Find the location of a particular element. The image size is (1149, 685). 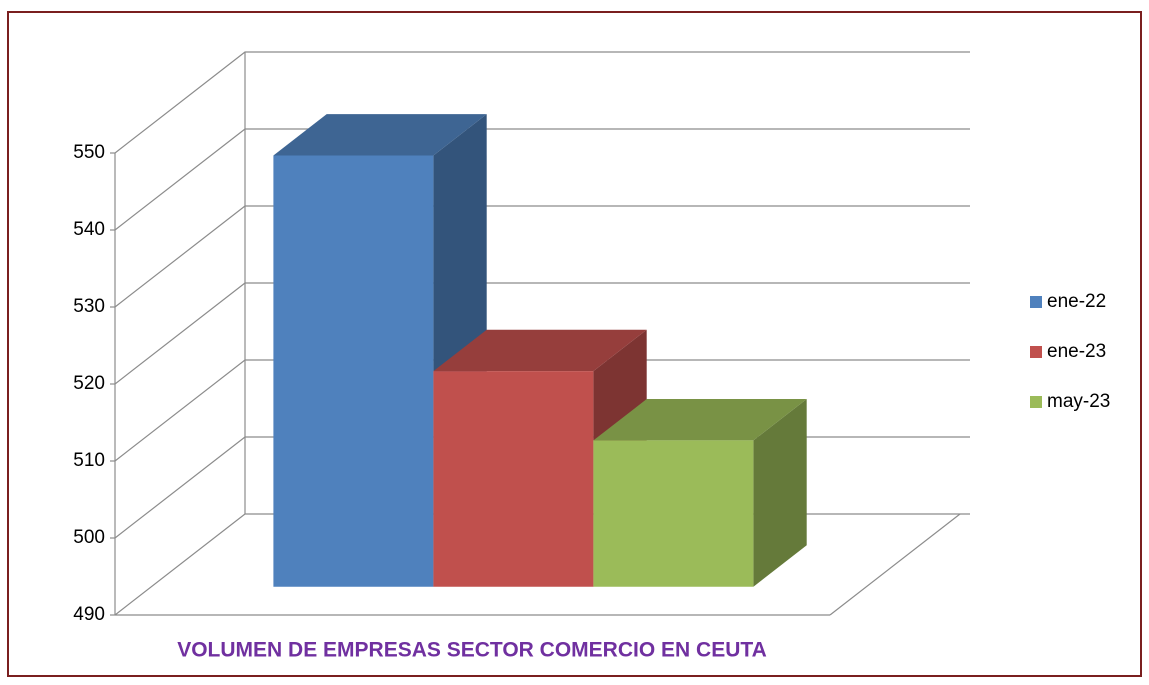

floor-right is located at coordinates (895, 564).